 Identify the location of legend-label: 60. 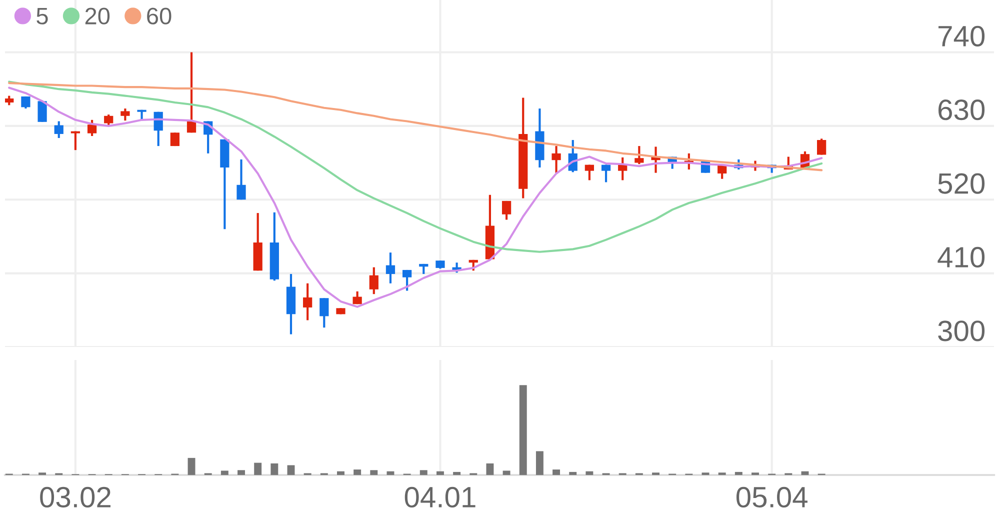
(159, 16).